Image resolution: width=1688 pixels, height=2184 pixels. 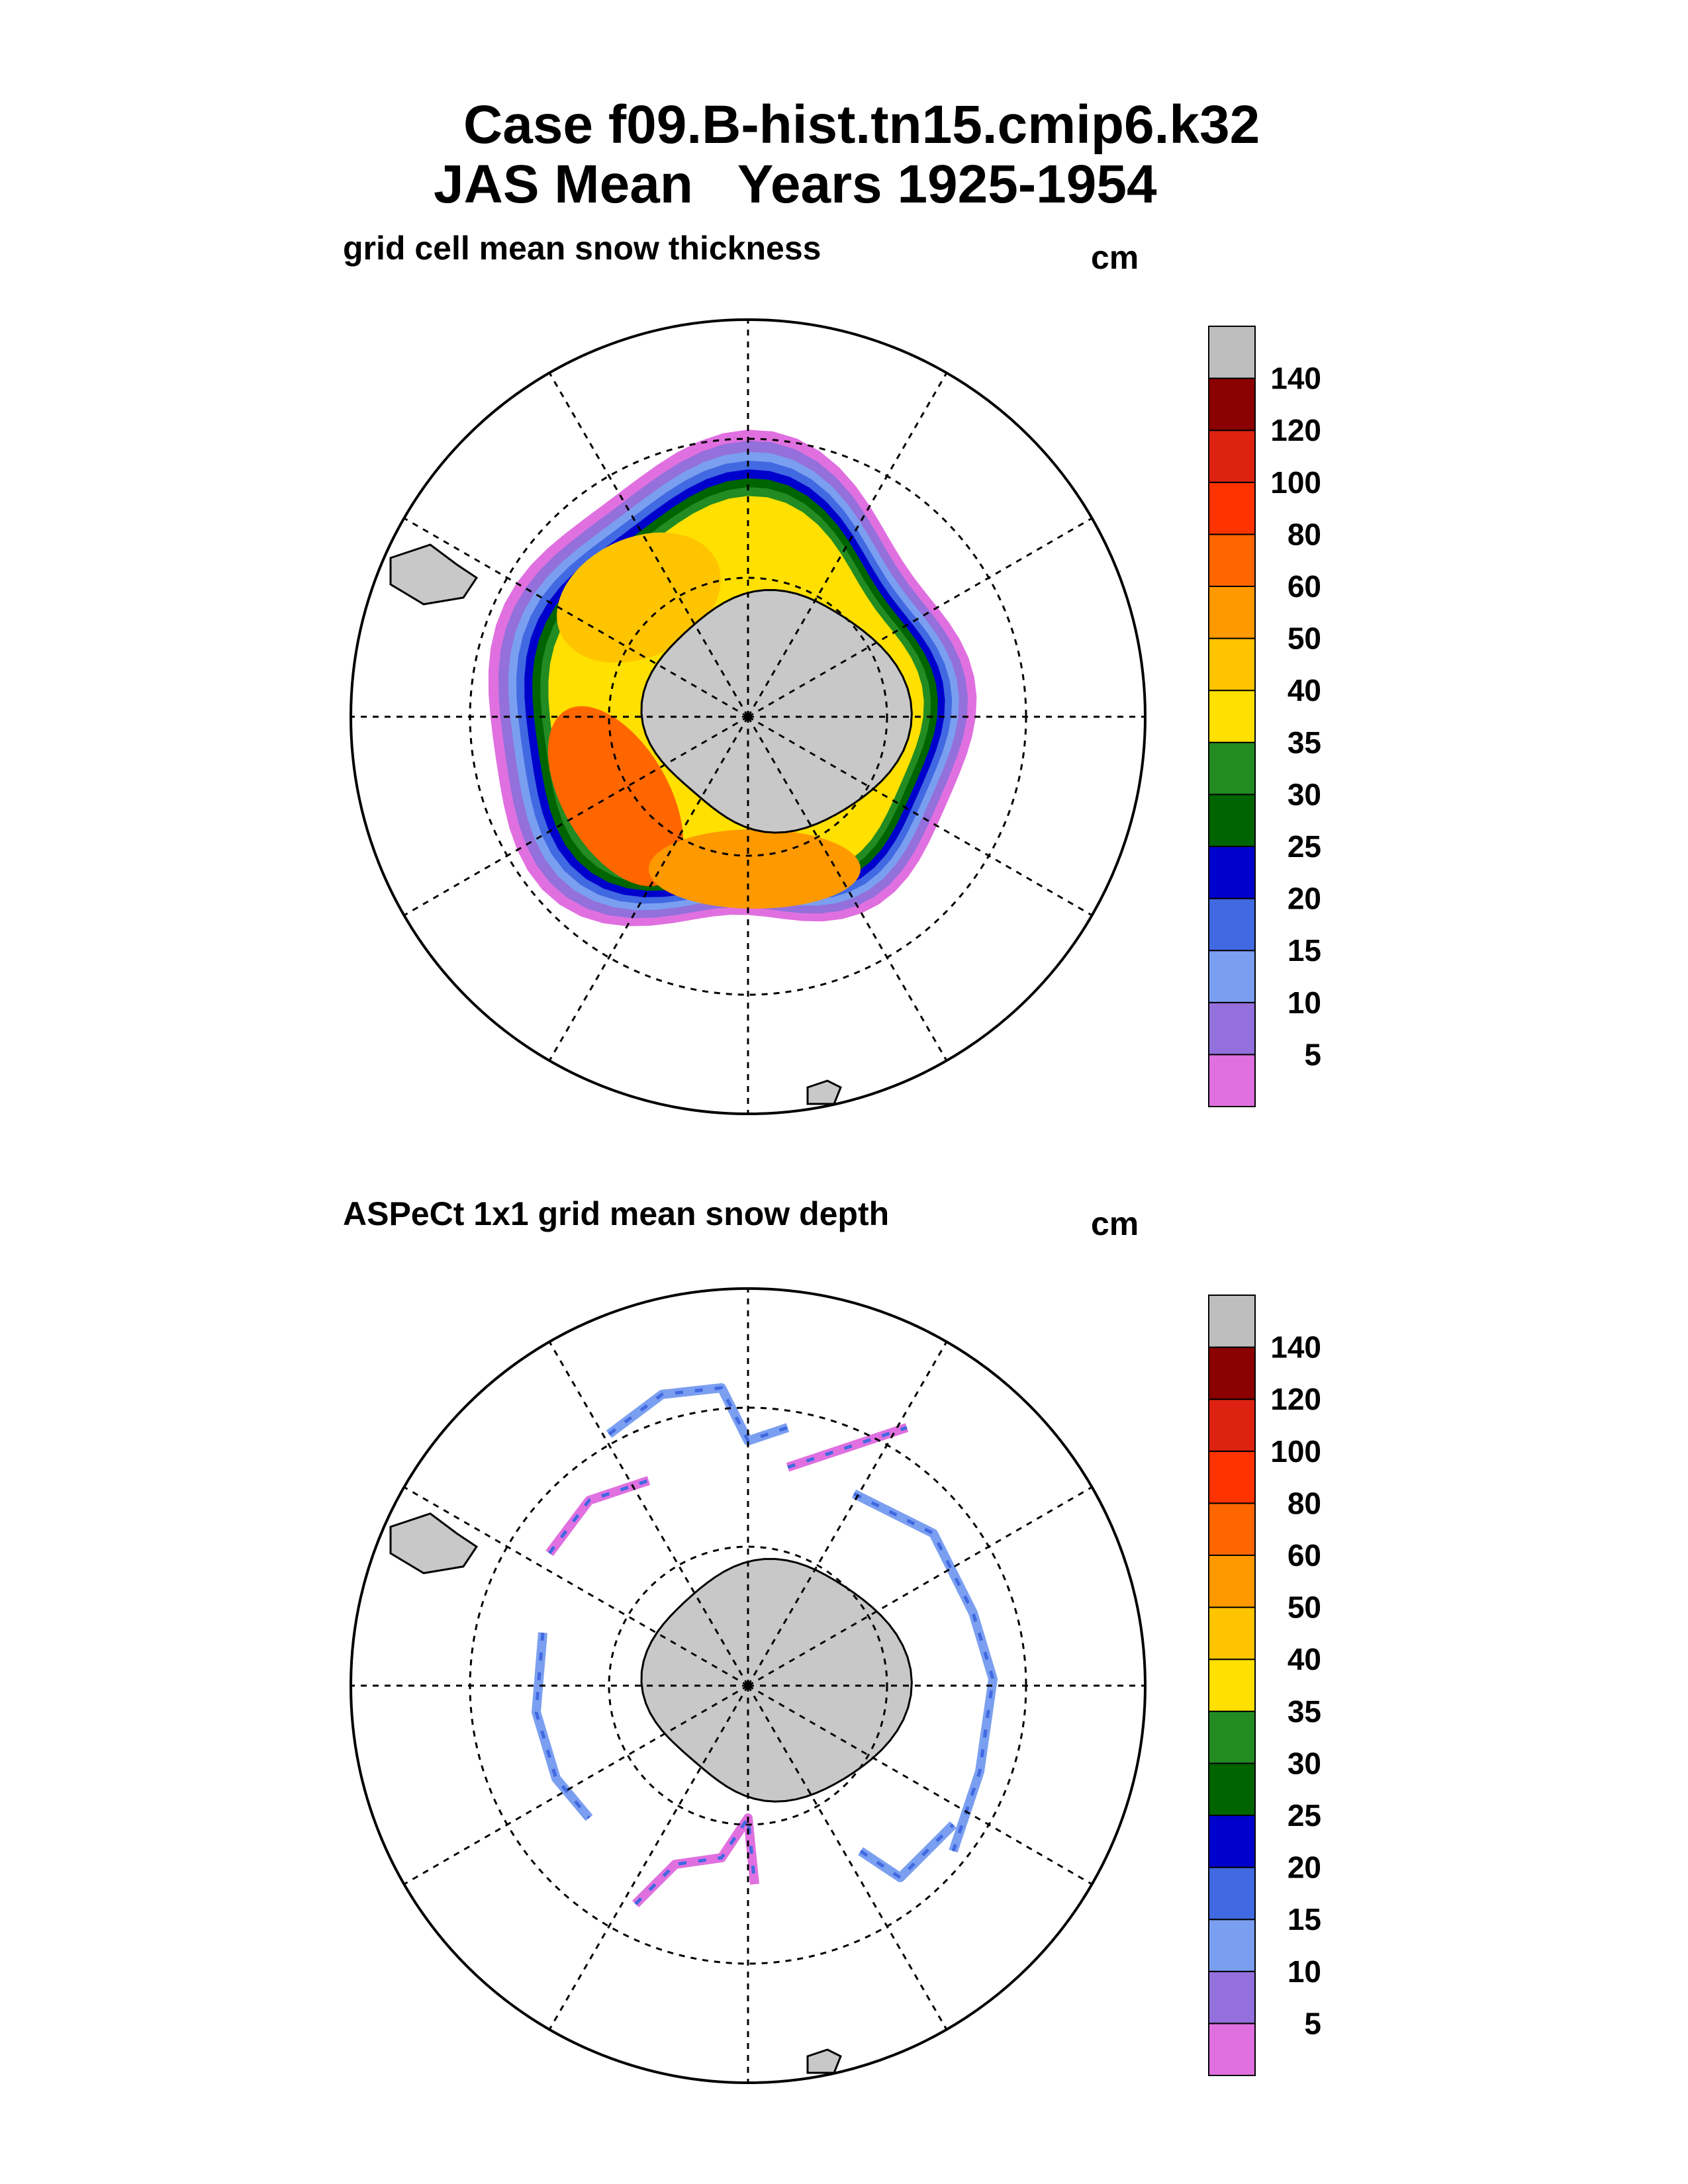 What do you see at coordinates (861, 125) in the screenshot?
I see `chart-title-line1: Case f09.B-hist.tn15.cmip6.k32` at bounding box center [861, 125].